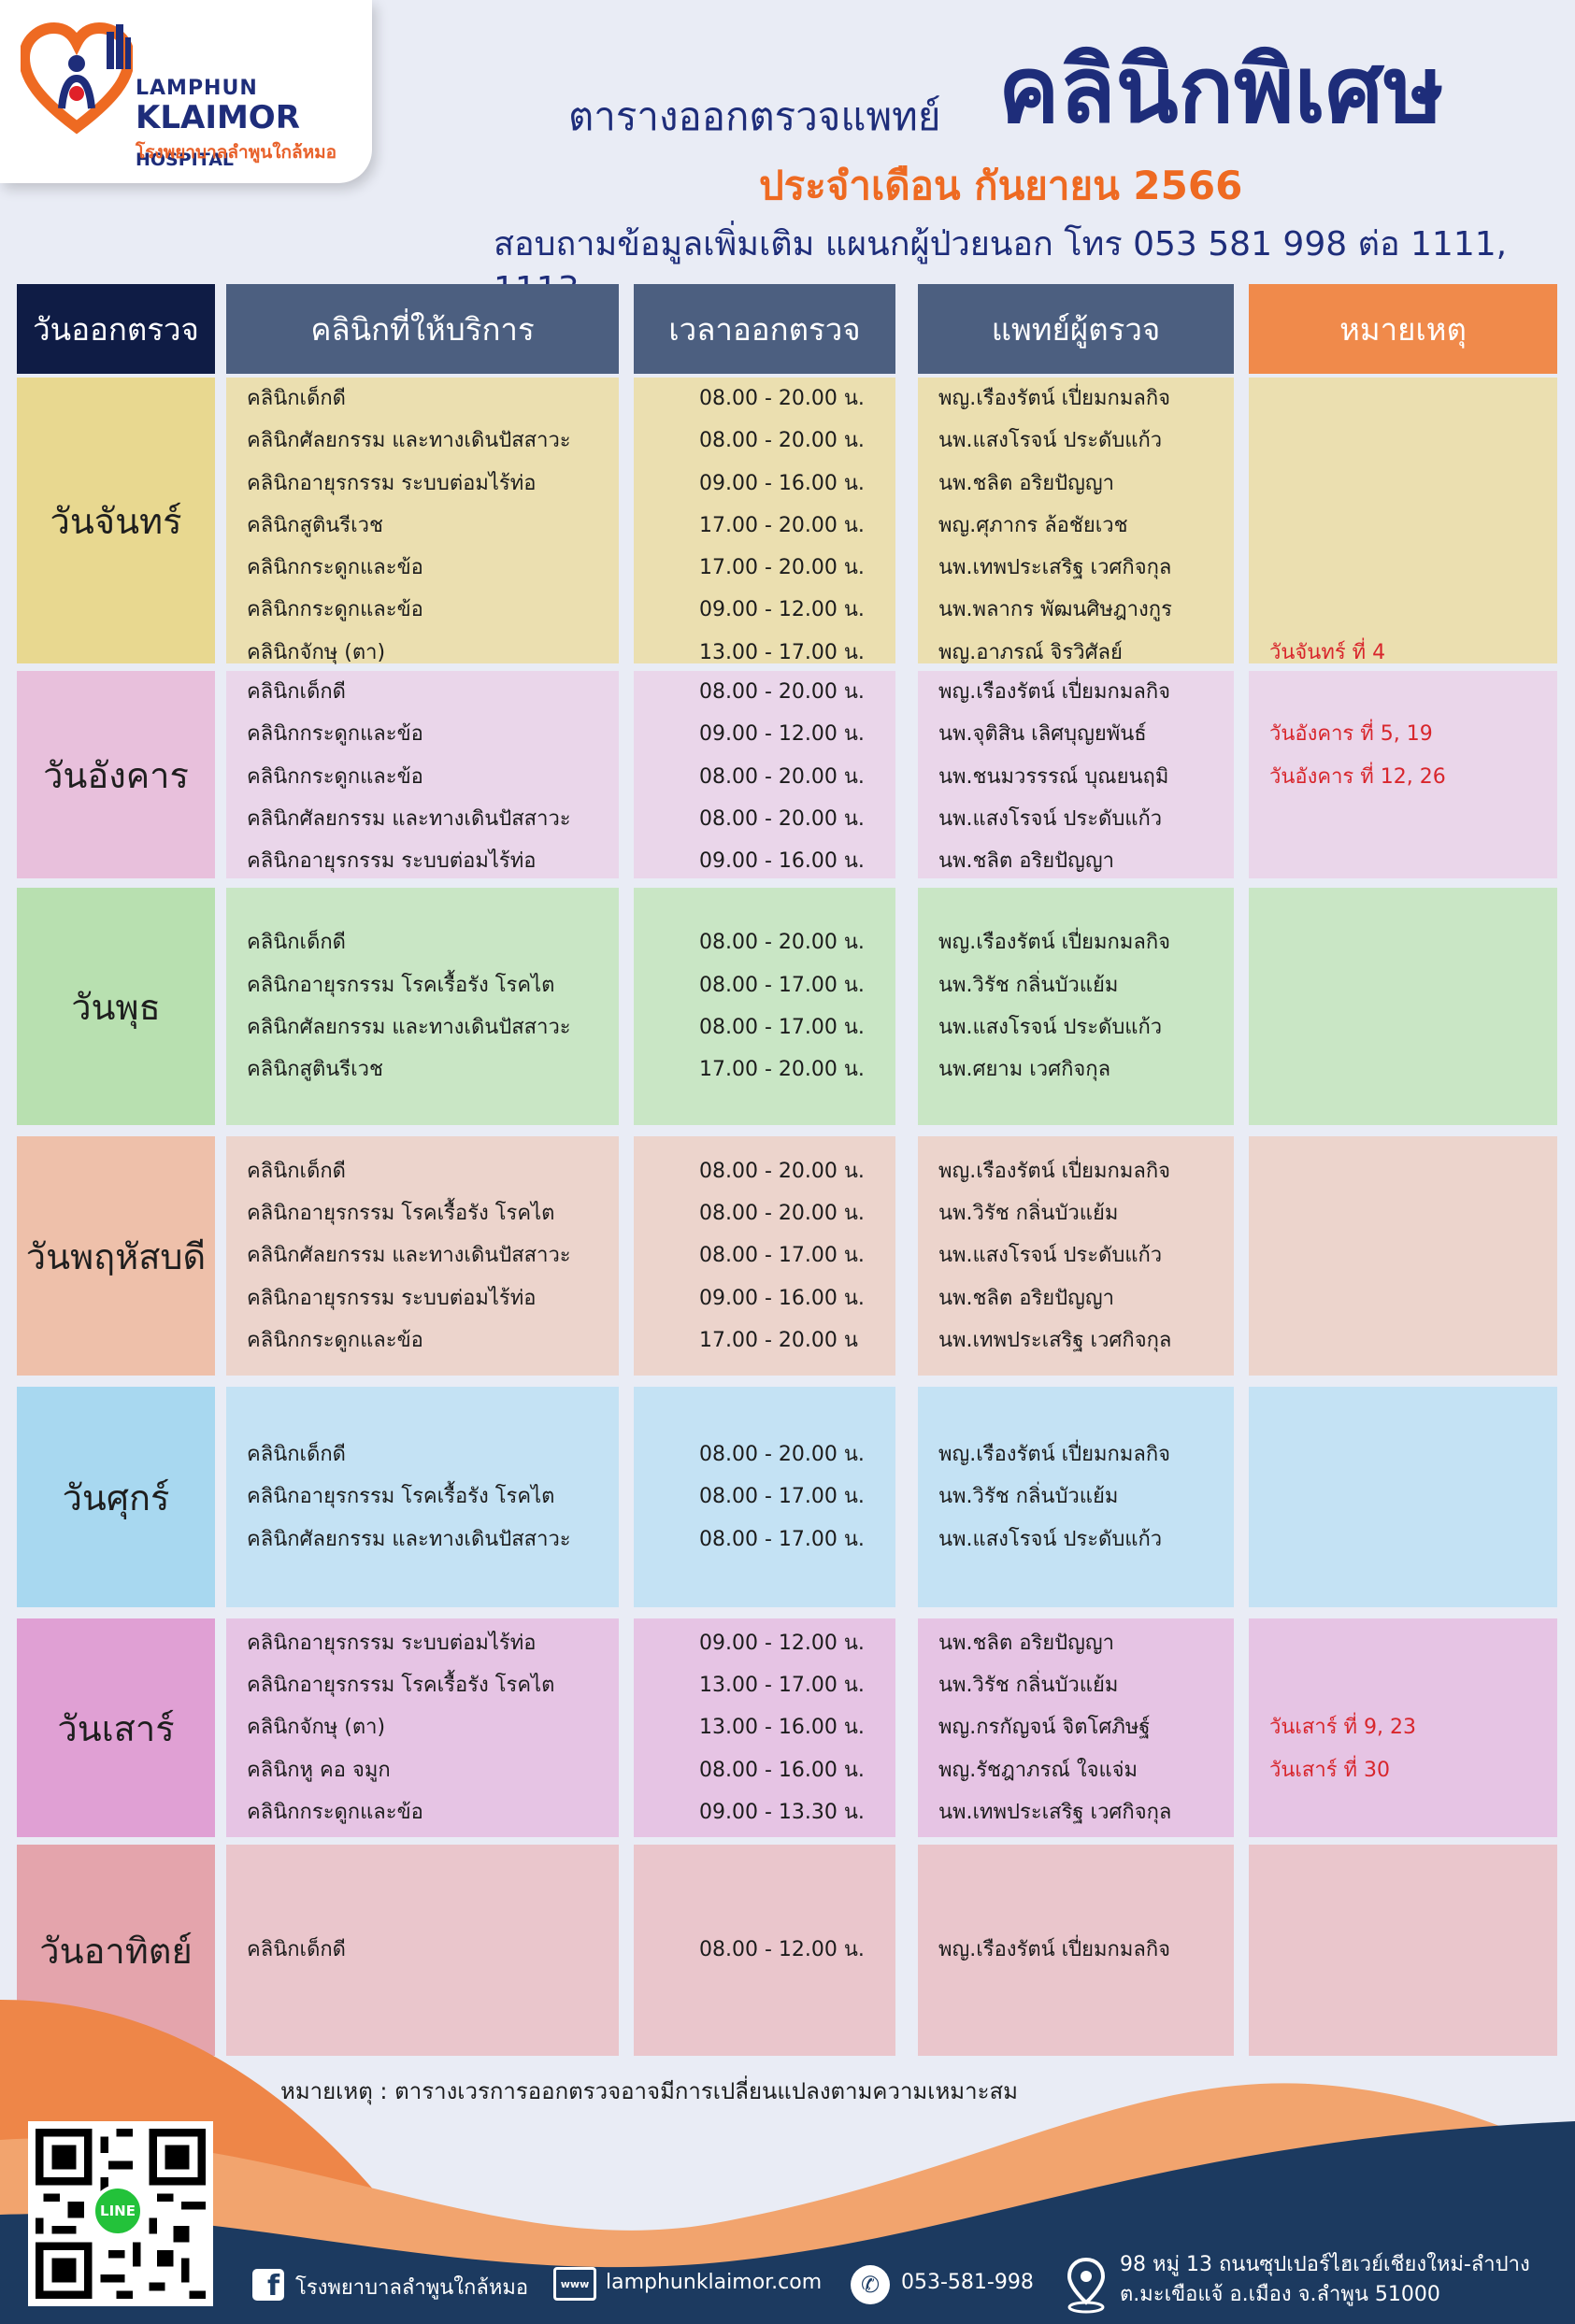 The width and height of the screenshot is (1575, 2324). I want to click on row-day-label: วันพุธ, so click(116, 1006).